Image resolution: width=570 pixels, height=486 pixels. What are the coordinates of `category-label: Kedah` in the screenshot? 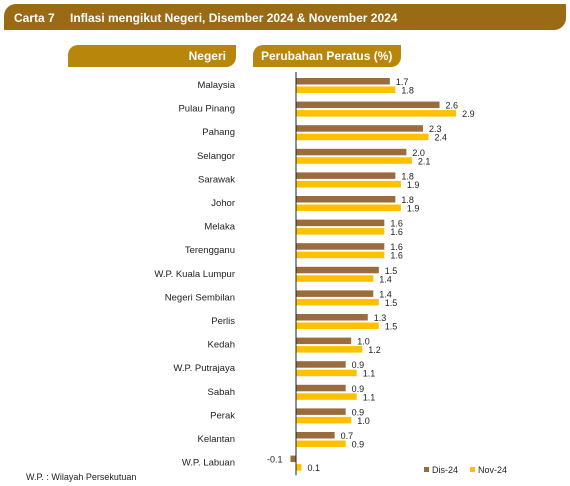 It's located at (221, 345).